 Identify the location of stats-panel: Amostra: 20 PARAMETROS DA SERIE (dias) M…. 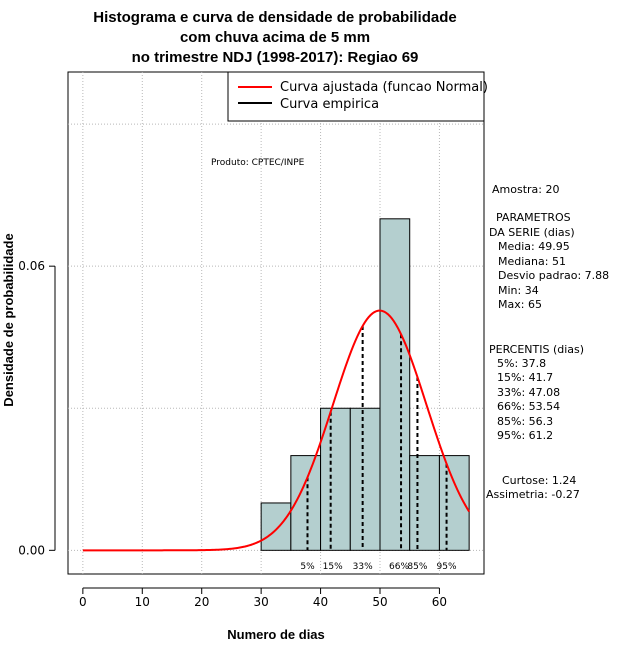
(547, 342).